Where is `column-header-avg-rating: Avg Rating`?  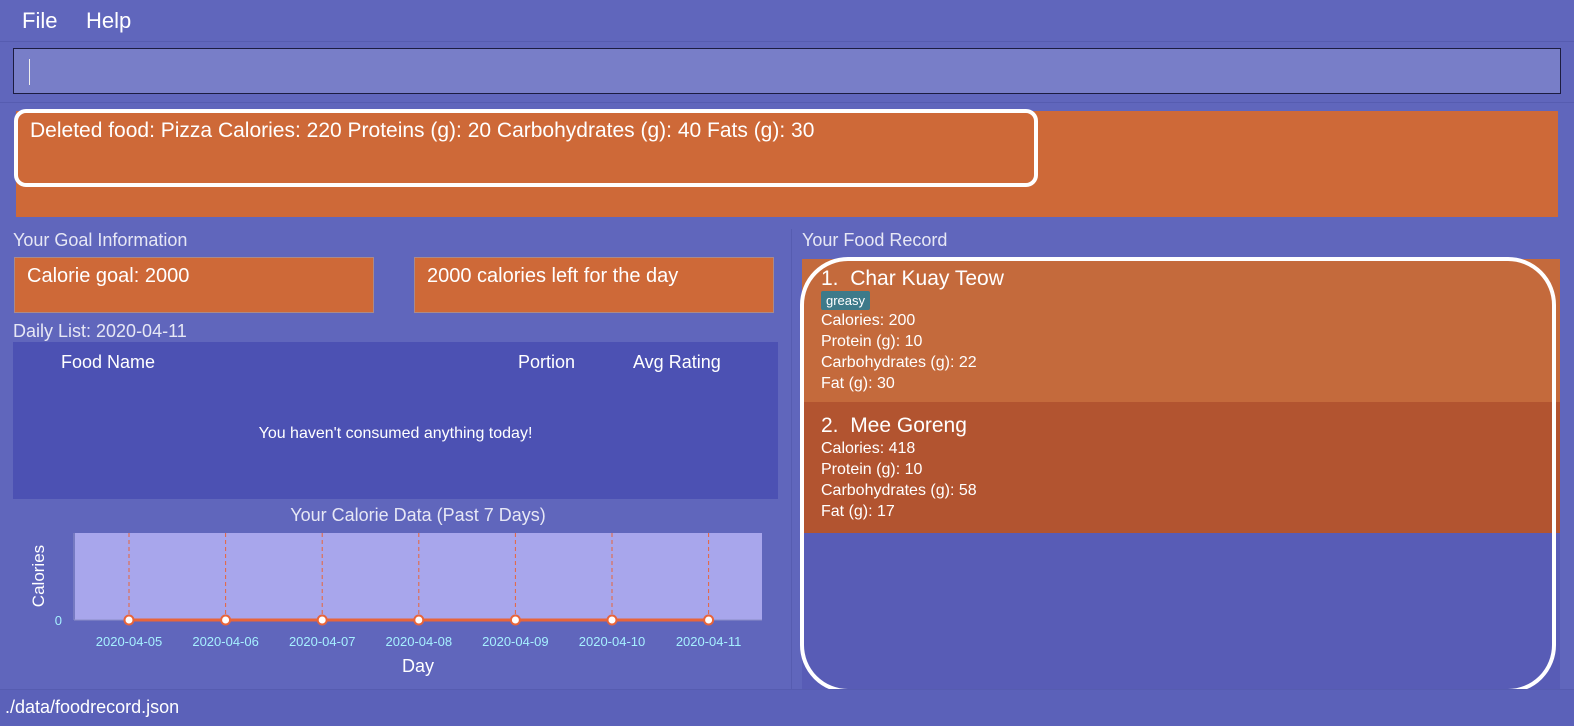 column-header-avg-rating: Avg Rating is located at coordinates (677, 362).